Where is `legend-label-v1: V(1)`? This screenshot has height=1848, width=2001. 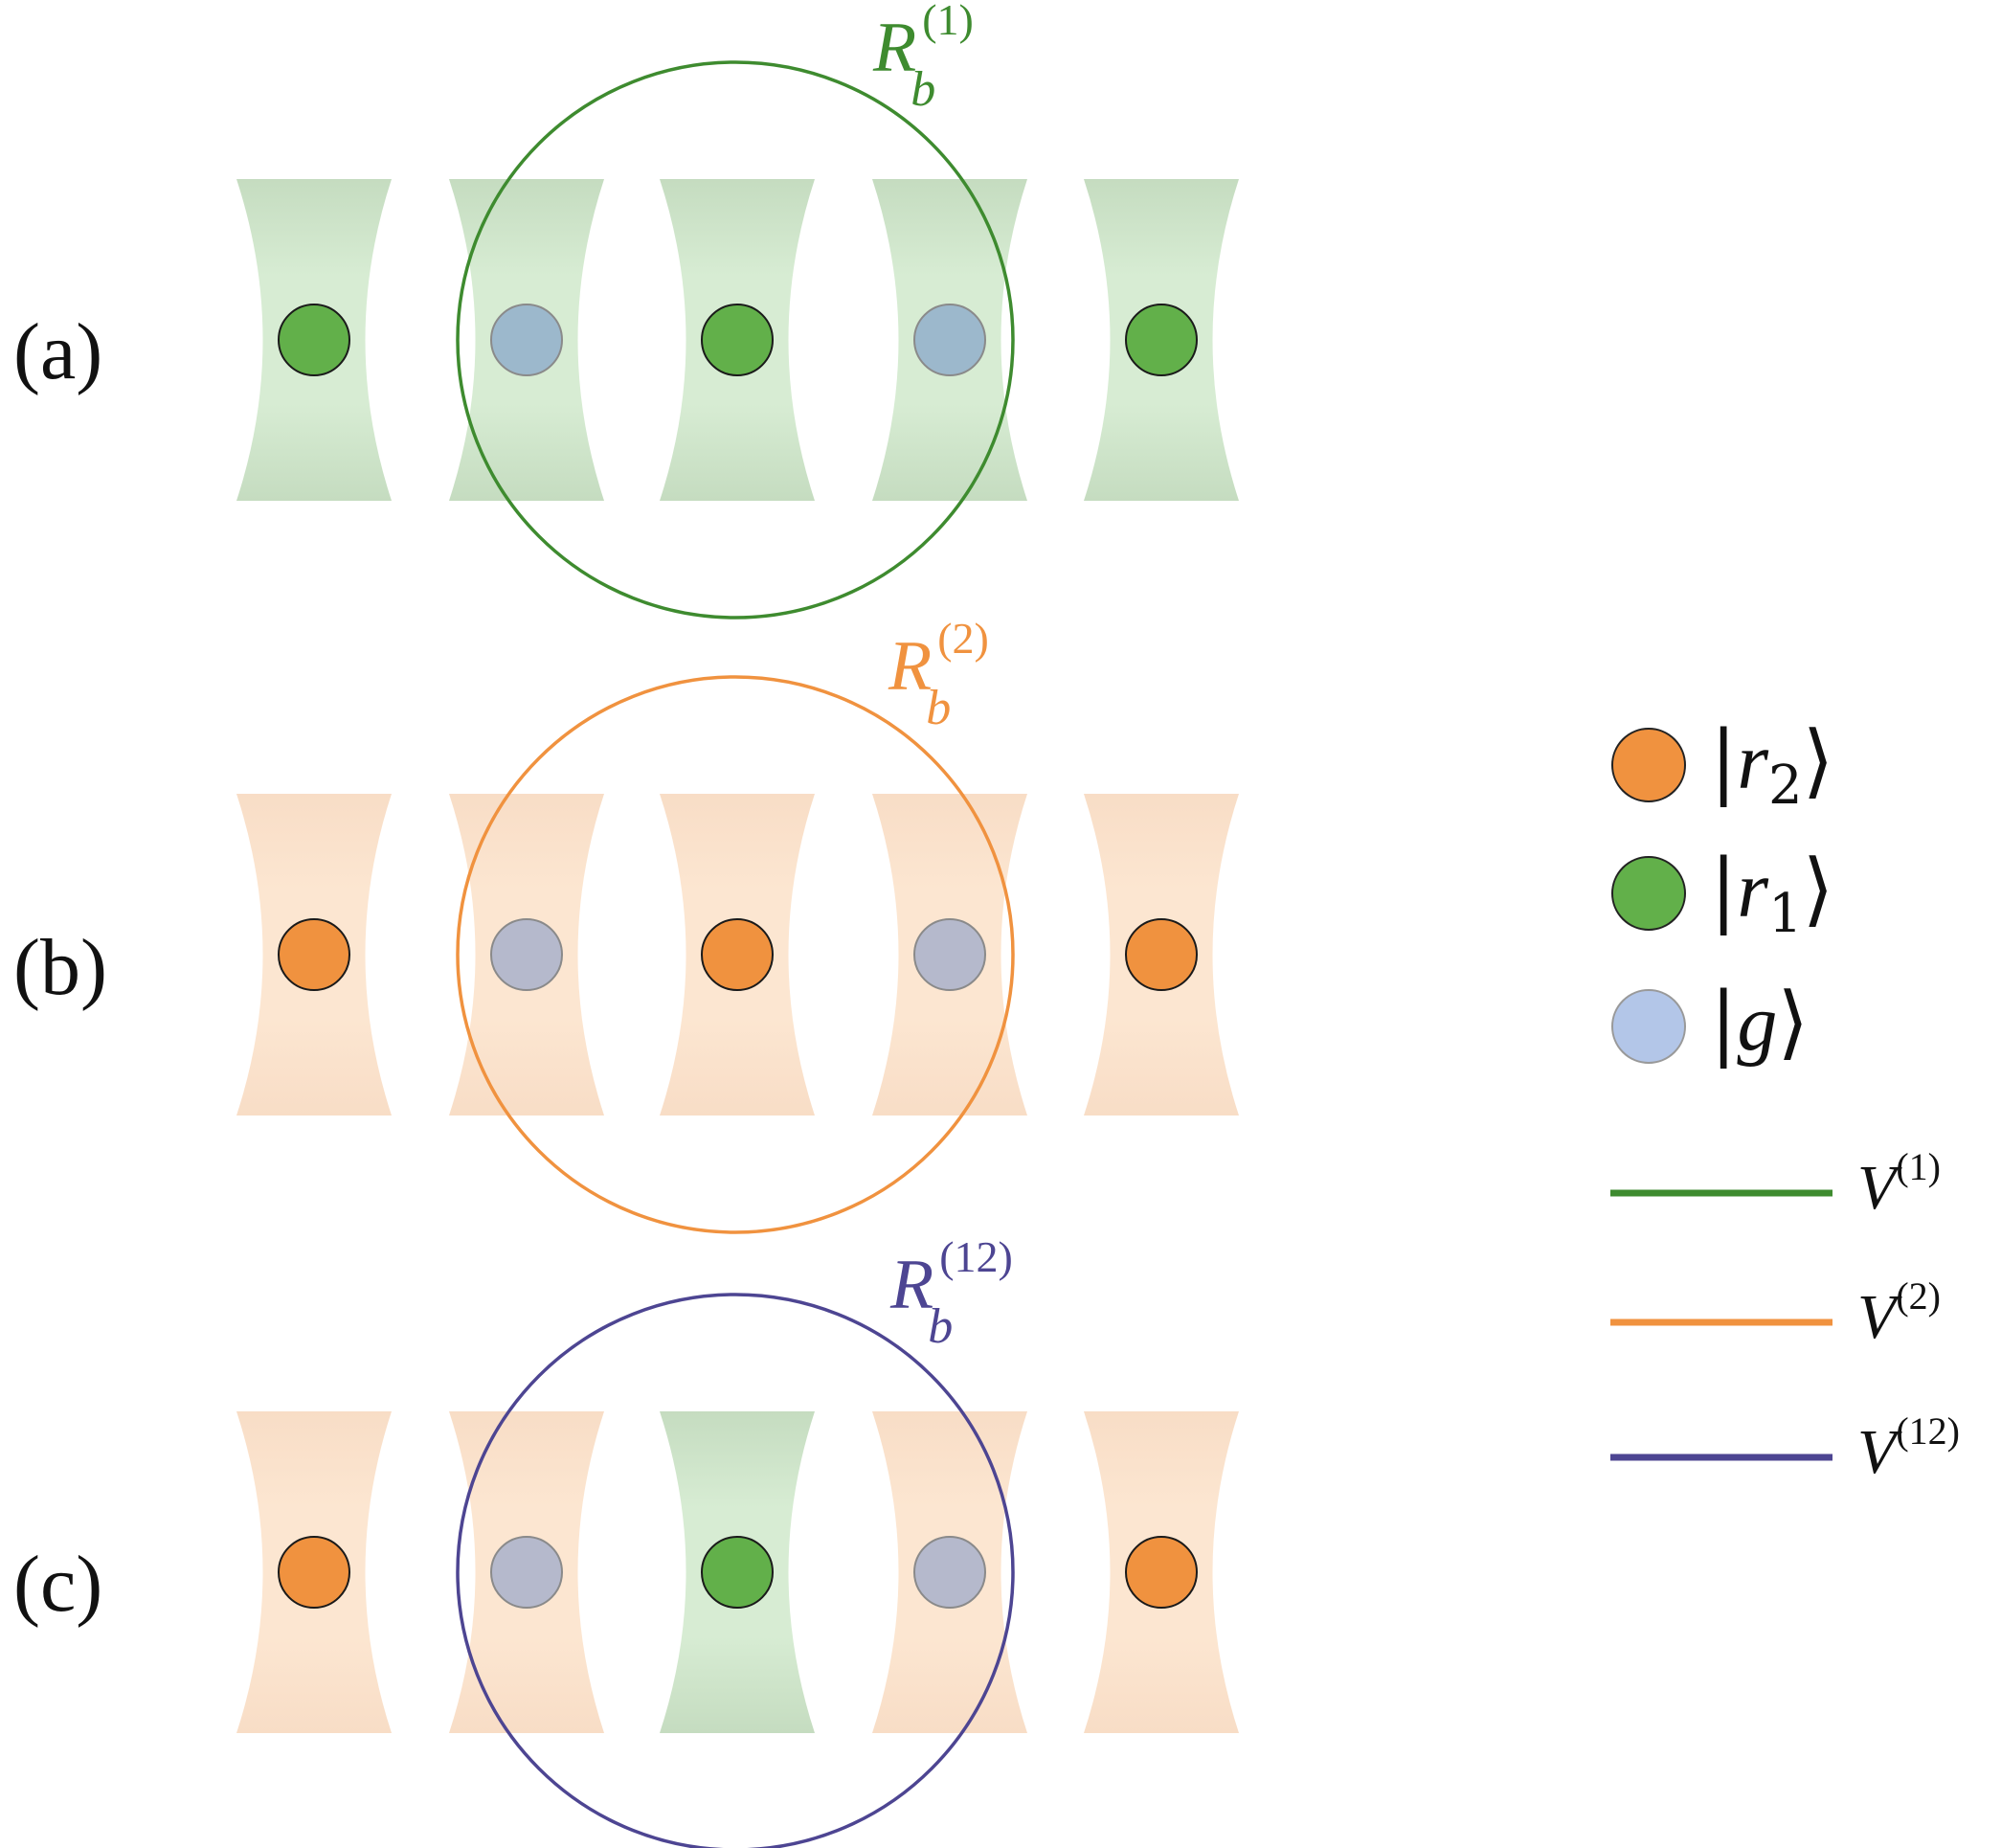 legend-label-v1: V(1) is located at coordinates (1899, 1184).